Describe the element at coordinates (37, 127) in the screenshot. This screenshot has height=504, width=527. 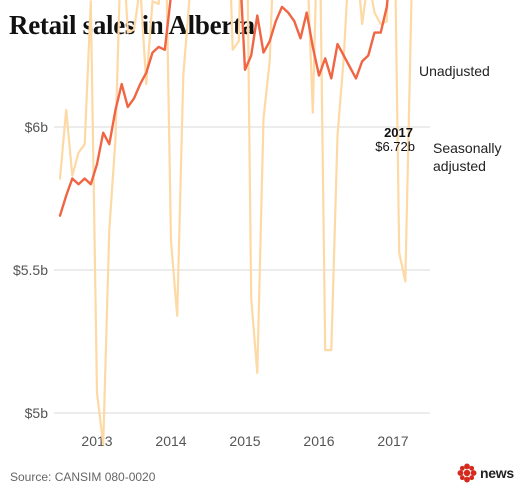
I see `y-tick-label: $6b` at that location.